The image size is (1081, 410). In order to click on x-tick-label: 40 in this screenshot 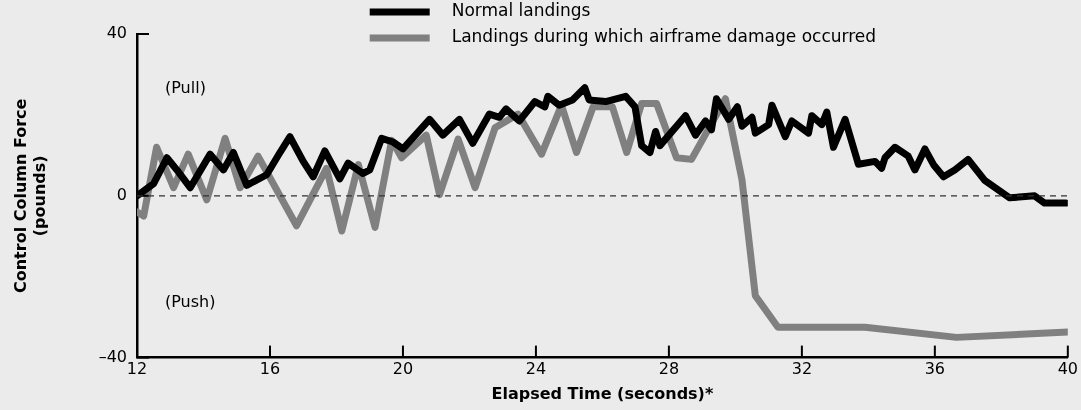, I will do `click(1067, 369)`.